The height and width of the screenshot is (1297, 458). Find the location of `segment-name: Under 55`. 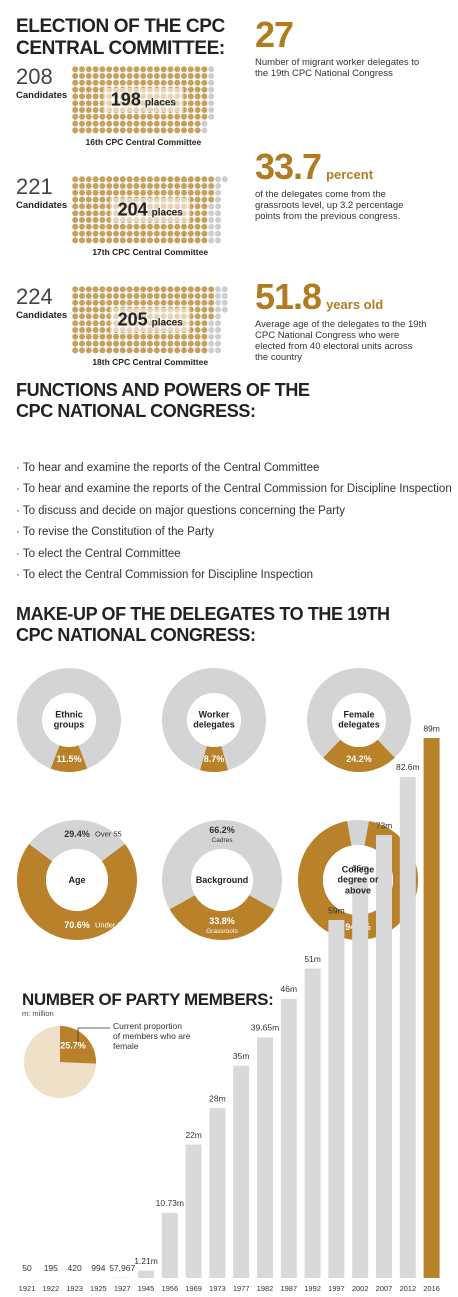

segment-name: Under 55 is located at coordinates (110, 924).